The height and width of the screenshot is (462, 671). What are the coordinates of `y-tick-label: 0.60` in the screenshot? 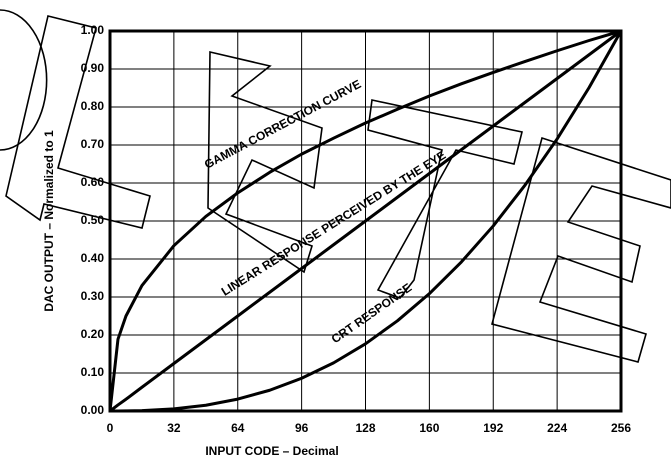 It's located at (93, 182).